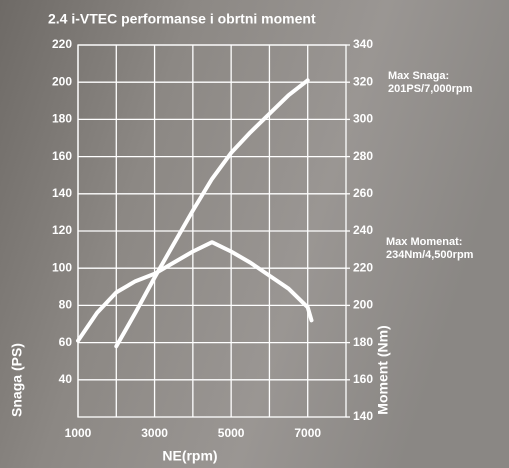 This screenshot has height=468, width=509. What do you see at coordinates (62, 230) in the screenshot?
I see `y-tick-label: 120` at bounding box center [62, 230].